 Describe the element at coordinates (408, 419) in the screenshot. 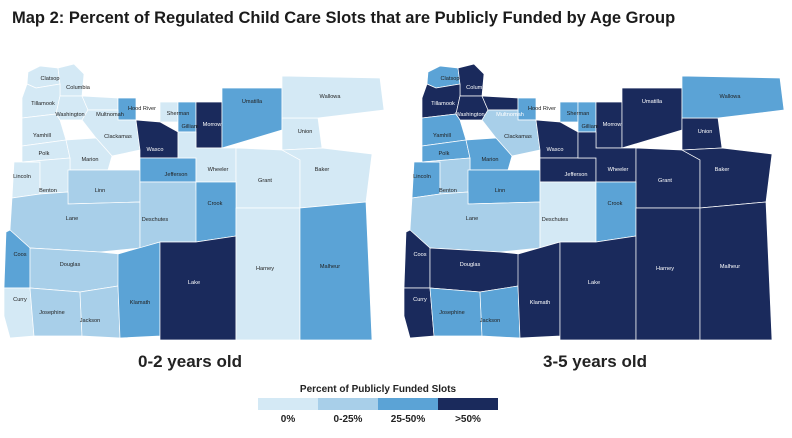

I see `legend-label-2: 25-50%` at that location.